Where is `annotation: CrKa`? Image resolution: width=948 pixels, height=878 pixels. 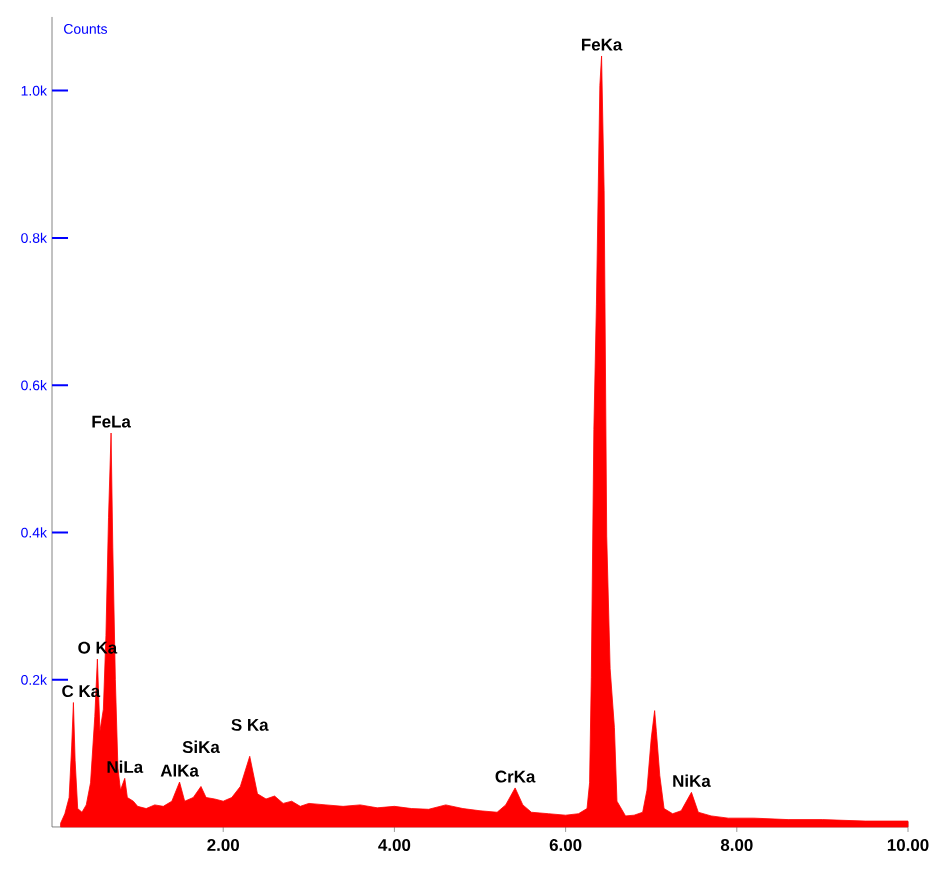
annotation: CrKa is located at coordinates (515, 776).